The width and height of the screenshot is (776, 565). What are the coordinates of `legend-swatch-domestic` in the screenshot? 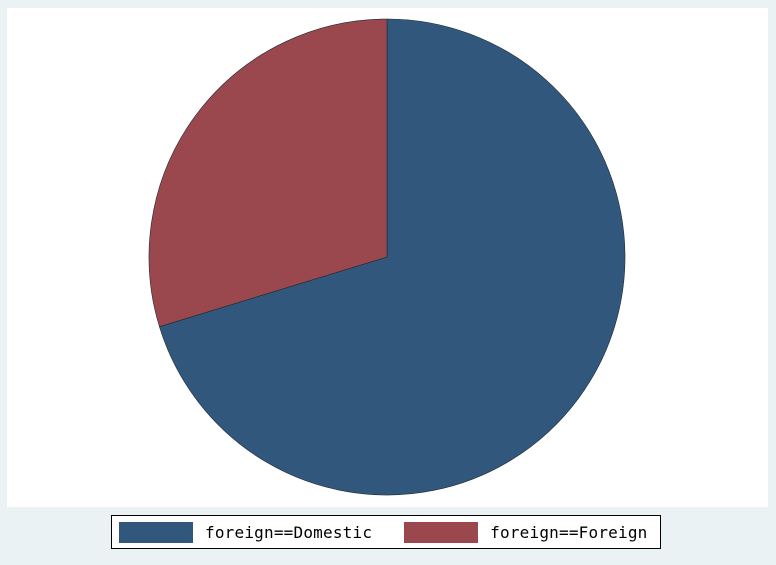 It's located at (156, 532).